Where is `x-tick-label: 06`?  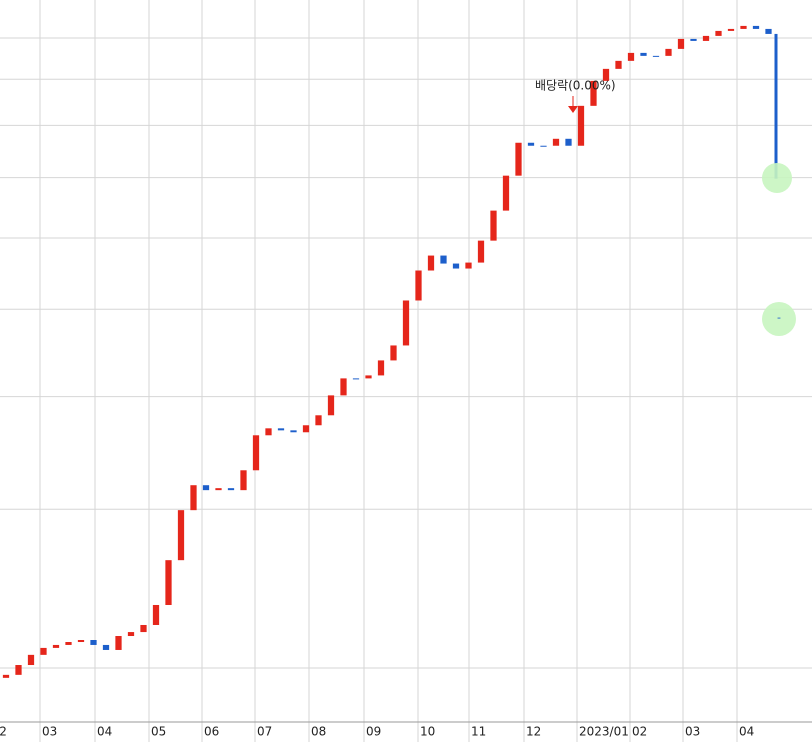
x-tick-label: 06 is located at coordinates (211, 732).